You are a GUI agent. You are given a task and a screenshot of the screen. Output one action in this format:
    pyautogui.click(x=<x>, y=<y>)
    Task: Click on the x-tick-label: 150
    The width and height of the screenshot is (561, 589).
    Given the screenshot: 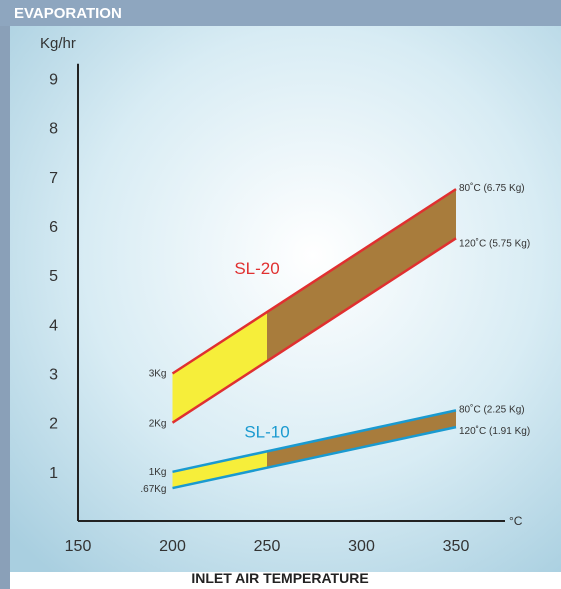 What is the action you would take?
    pyautogui.click(x=78, y=546)
    